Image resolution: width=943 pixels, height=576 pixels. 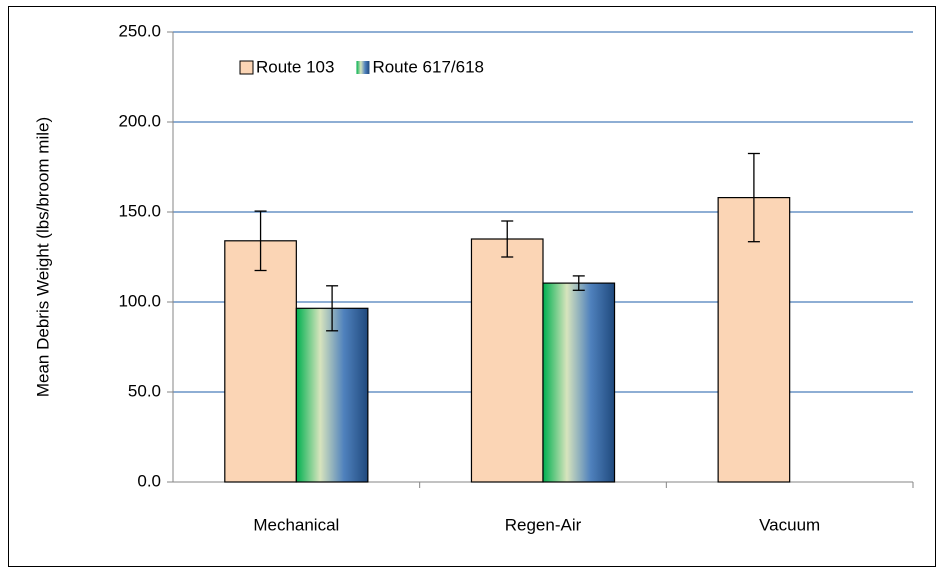 What do you see at coordinates (139, 120) in the screenshot?
I see `y-tick-label: 200.0` at bounding box center [139, 120].